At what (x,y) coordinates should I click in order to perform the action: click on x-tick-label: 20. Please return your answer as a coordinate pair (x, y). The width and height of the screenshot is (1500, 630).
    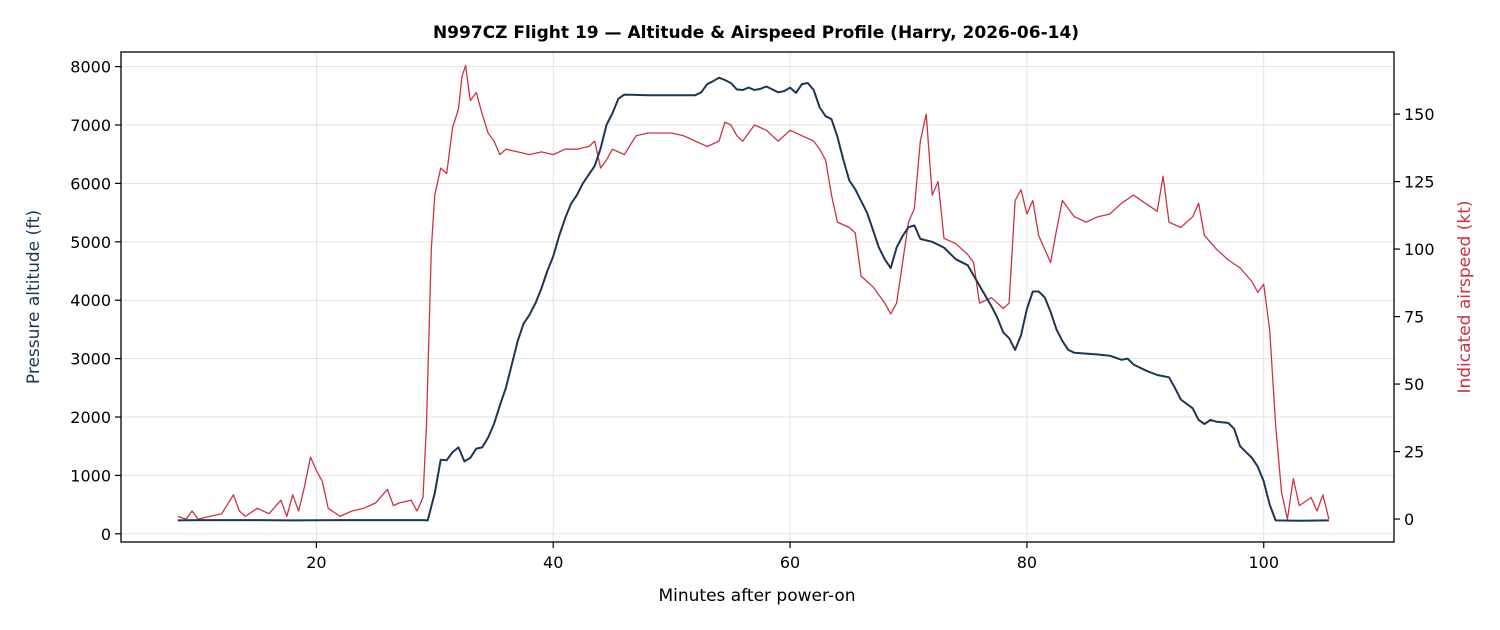
    Looking at the image, I should click on (316, 562).